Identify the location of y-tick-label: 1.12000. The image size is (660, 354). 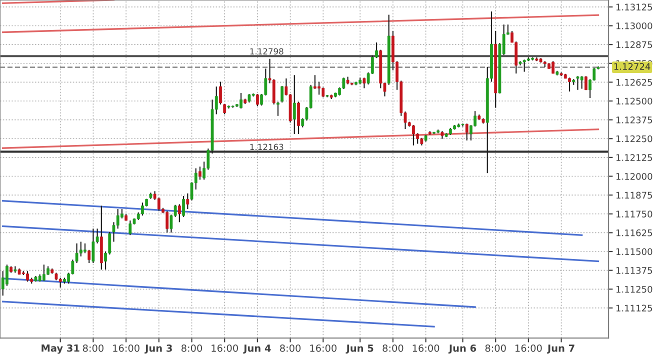
(634, 176).